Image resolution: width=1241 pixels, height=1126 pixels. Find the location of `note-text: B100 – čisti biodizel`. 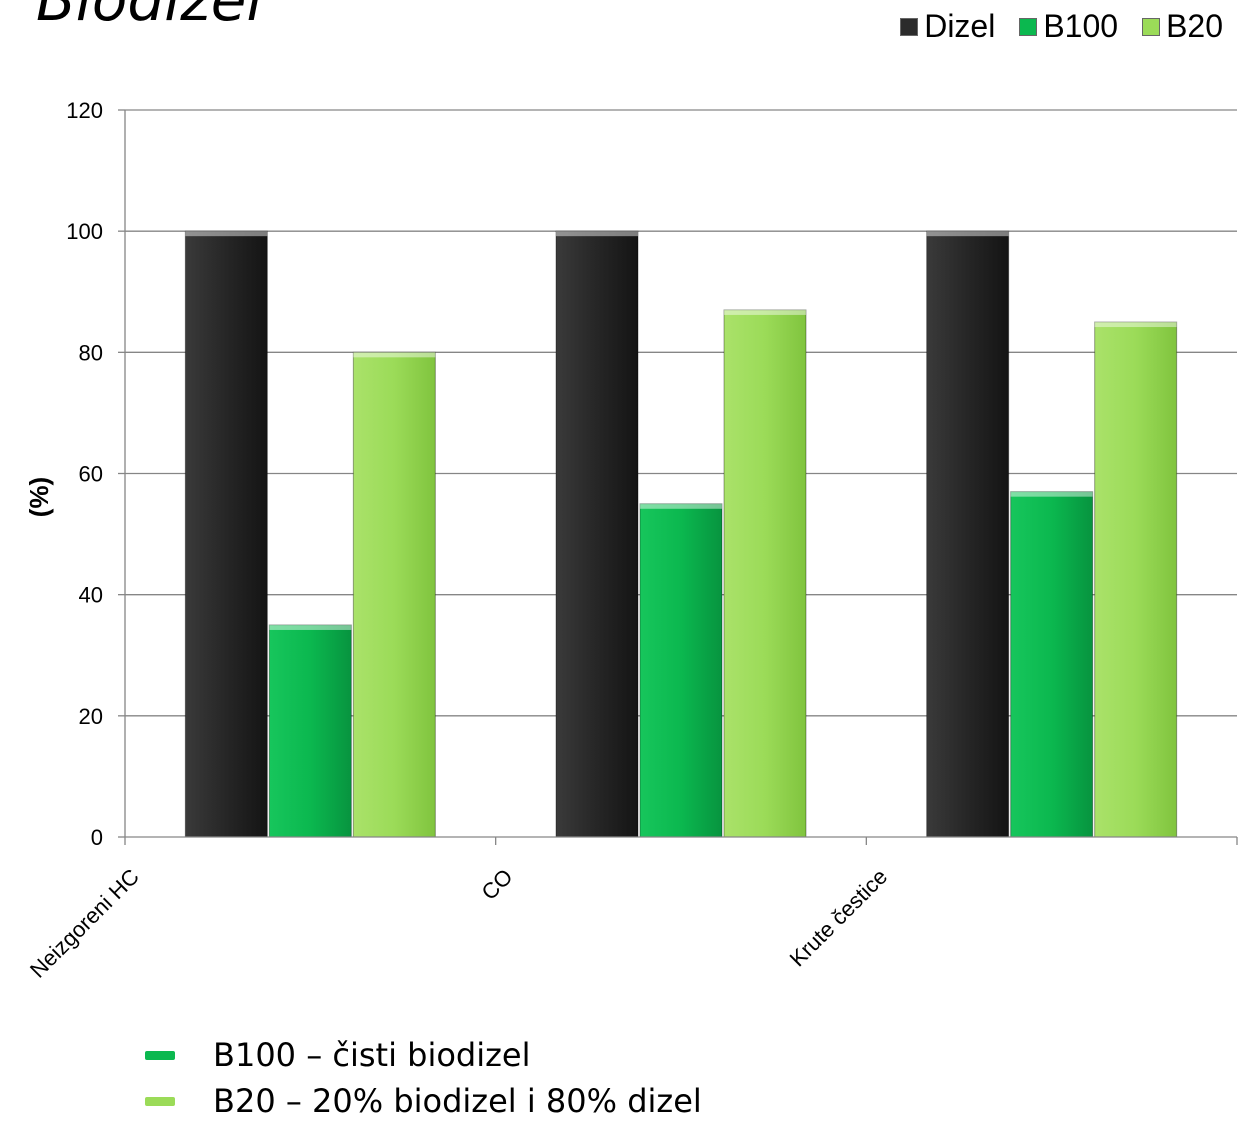

note-text: B100 – čisti biodizel is located at coordinates (372, 1055).